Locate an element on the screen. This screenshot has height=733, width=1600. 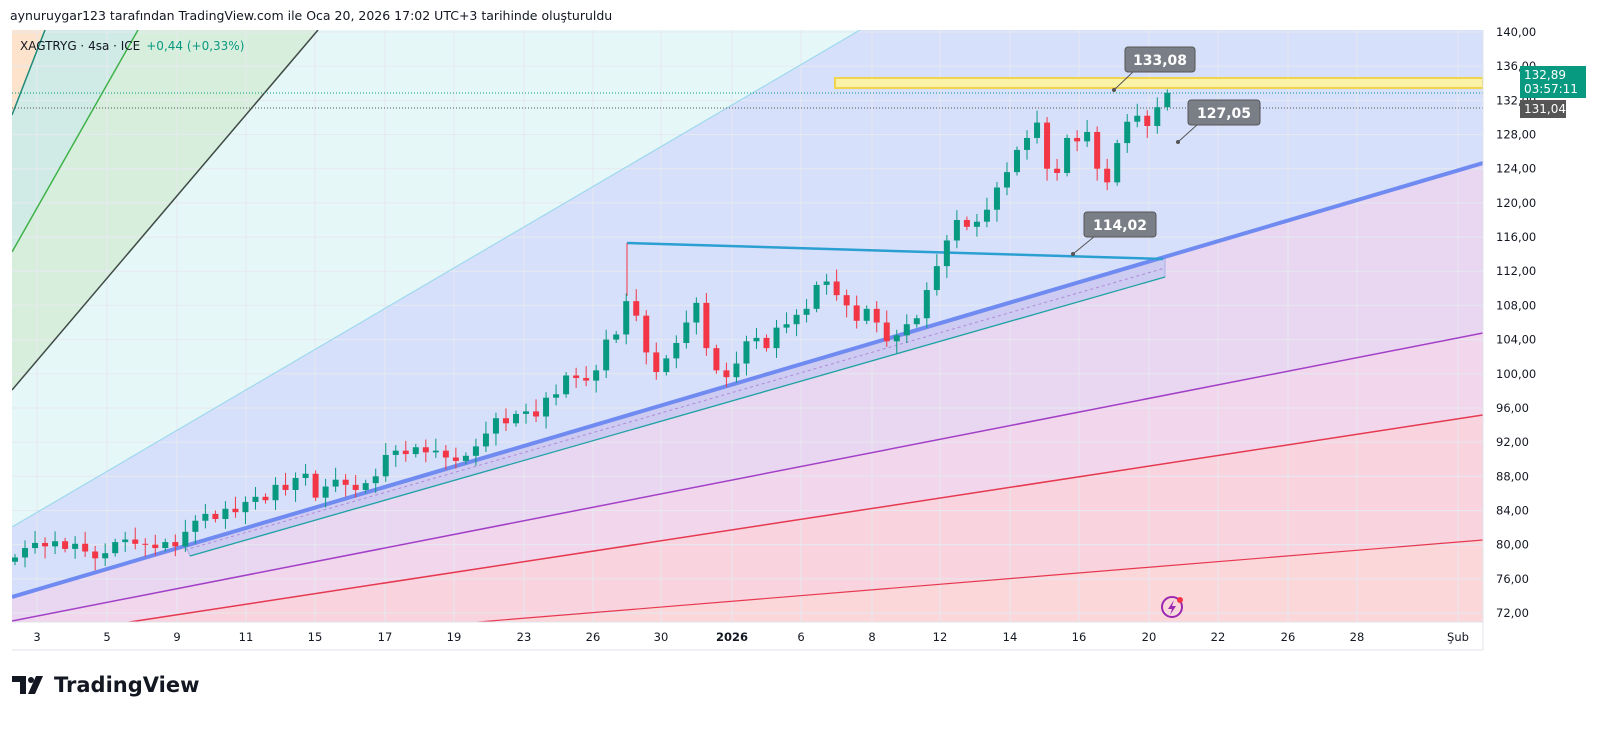
callout-right: 127,05 is located at coordinates (1218, 121).